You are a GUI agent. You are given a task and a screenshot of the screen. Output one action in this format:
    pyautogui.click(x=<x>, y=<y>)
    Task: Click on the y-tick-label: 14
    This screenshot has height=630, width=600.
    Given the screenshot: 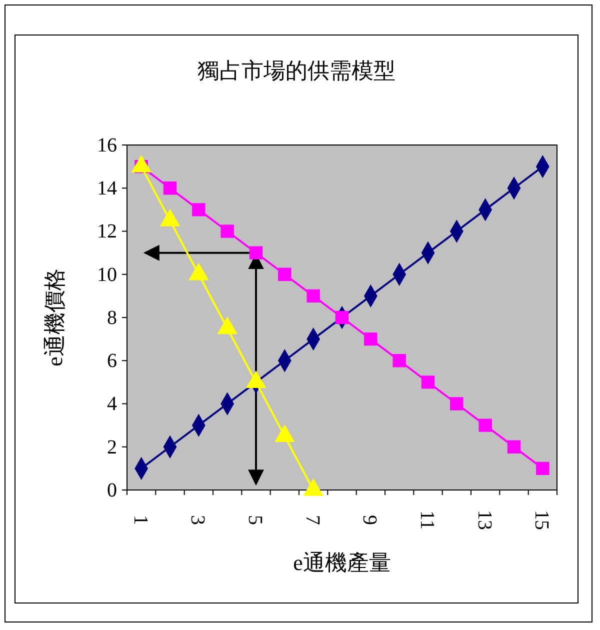 What is the action you would take?
    pyautogui.click(x=107, y=189)
    